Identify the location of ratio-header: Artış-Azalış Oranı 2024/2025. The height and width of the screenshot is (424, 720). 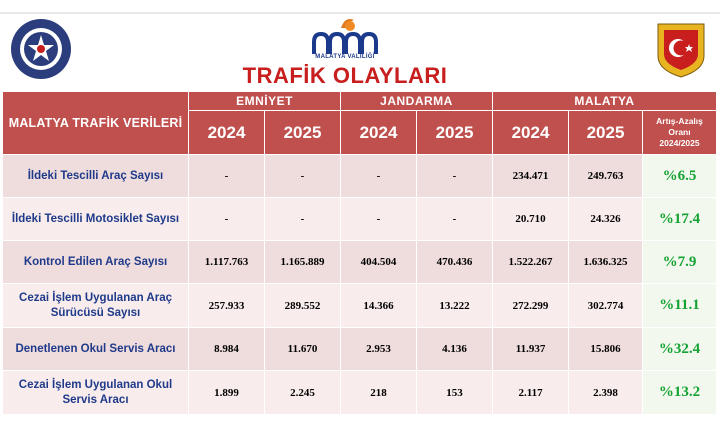
(680, 132).